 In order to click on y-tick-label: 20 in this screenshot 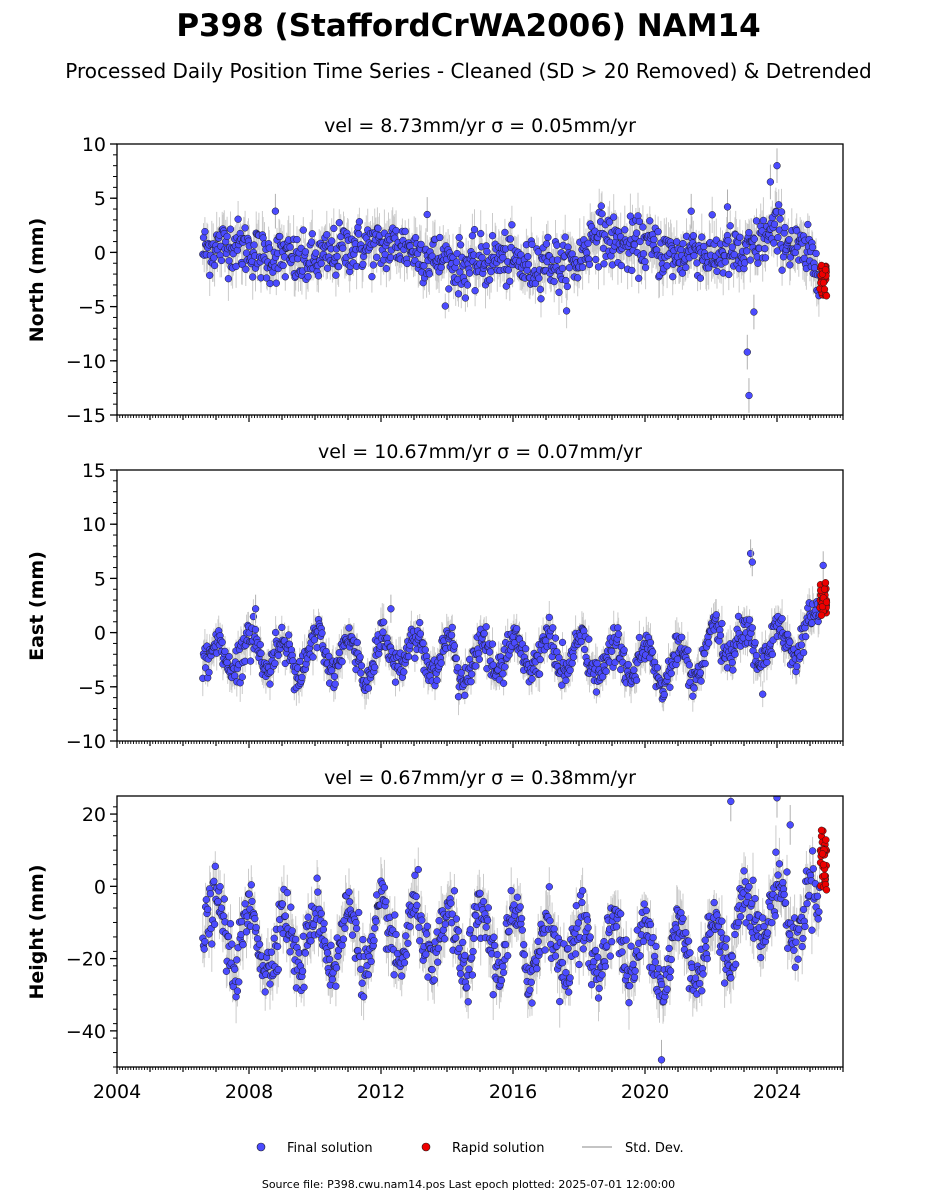, I will do `click(94, 815)`.